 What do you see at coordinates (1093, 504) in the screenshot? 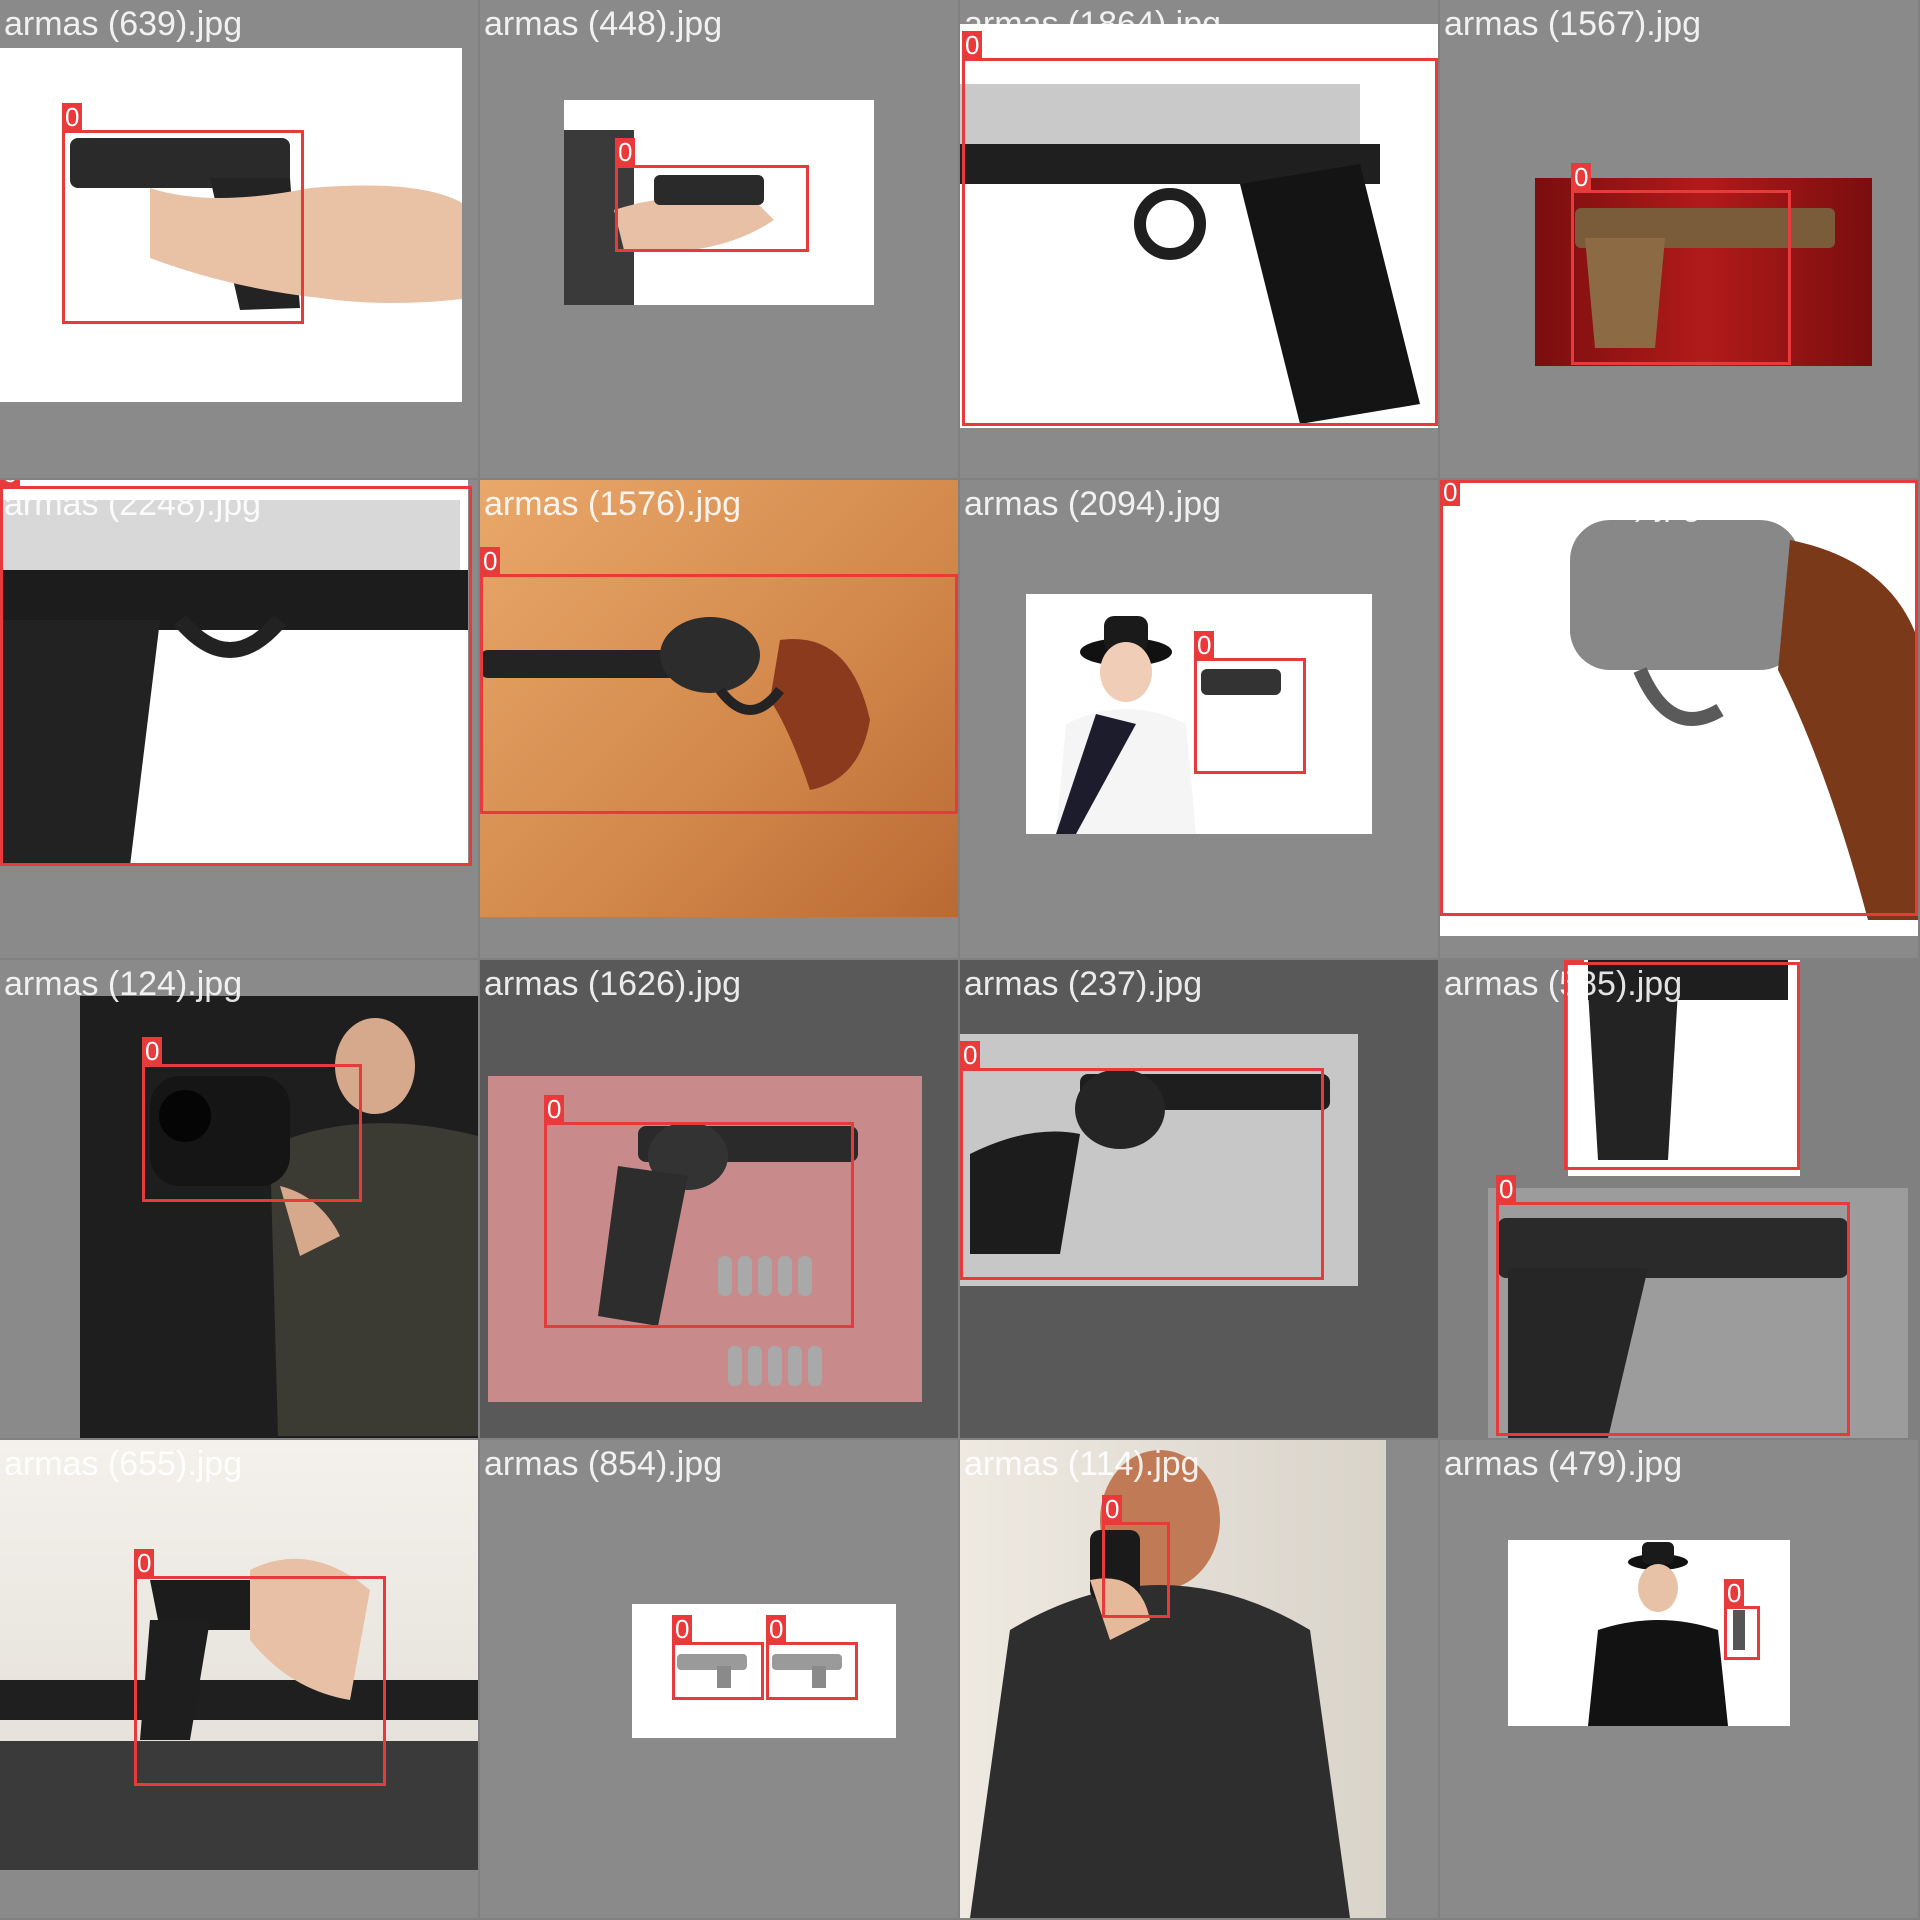
I see `tile-filename: armas (2094).jpg` at bounding box center [1093, 504].